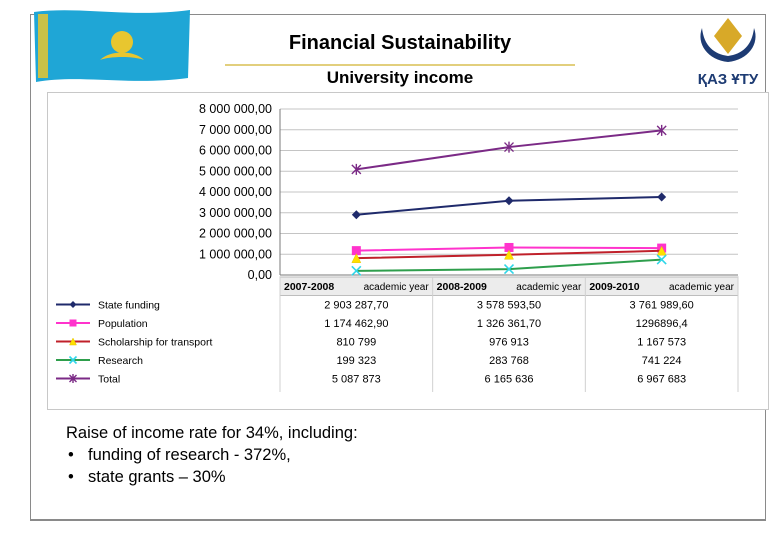 The height and width of the screenshot is (540, 780). I want to click on data-table-cell: 3 578 593,50, so click(509, 306).